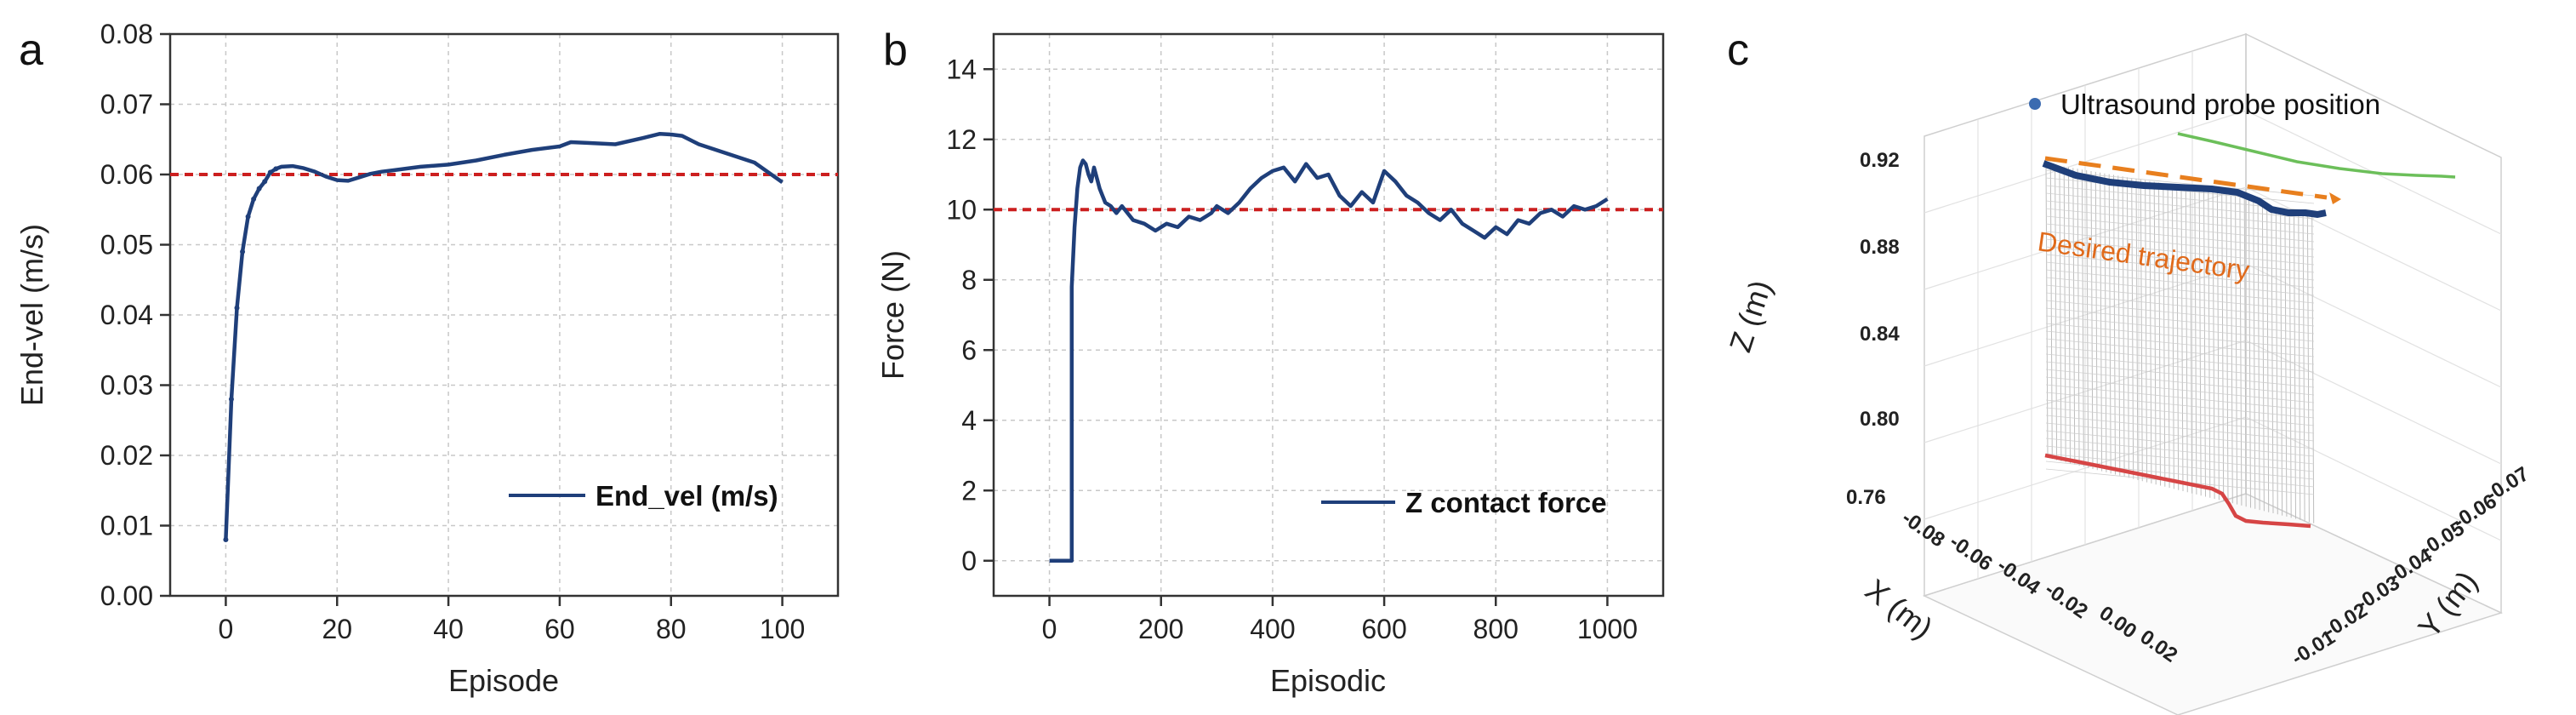  What do you see at coordinates (1160, 629) in the screenshot?
I see `b-x-tick-label: 200` at bounding box center [1160, 629].